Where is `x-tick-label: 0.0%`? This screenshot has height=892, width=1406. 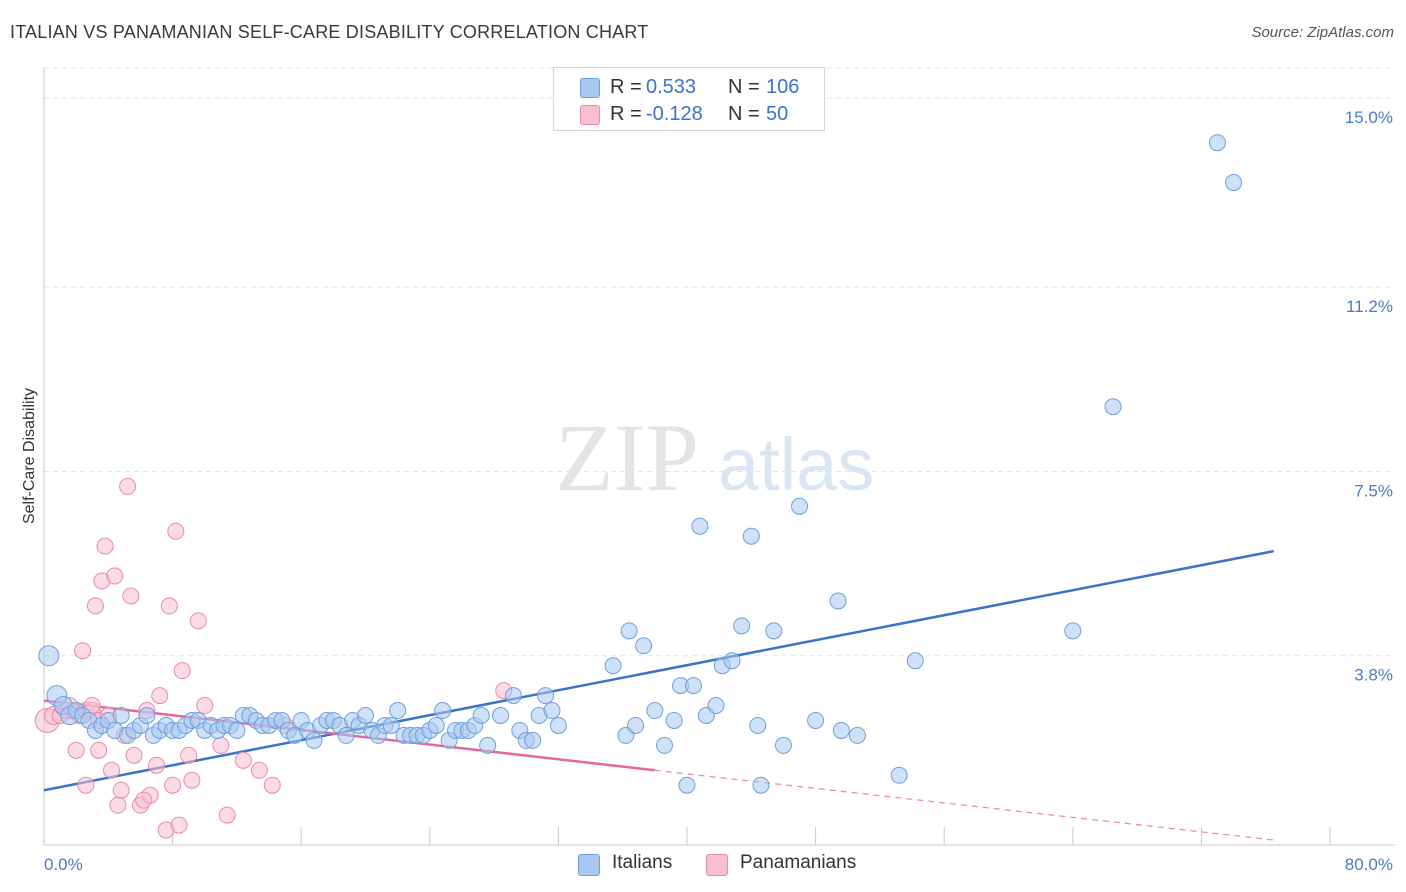 x-tick-label: 0.0% is located at coordinates (63, 864).